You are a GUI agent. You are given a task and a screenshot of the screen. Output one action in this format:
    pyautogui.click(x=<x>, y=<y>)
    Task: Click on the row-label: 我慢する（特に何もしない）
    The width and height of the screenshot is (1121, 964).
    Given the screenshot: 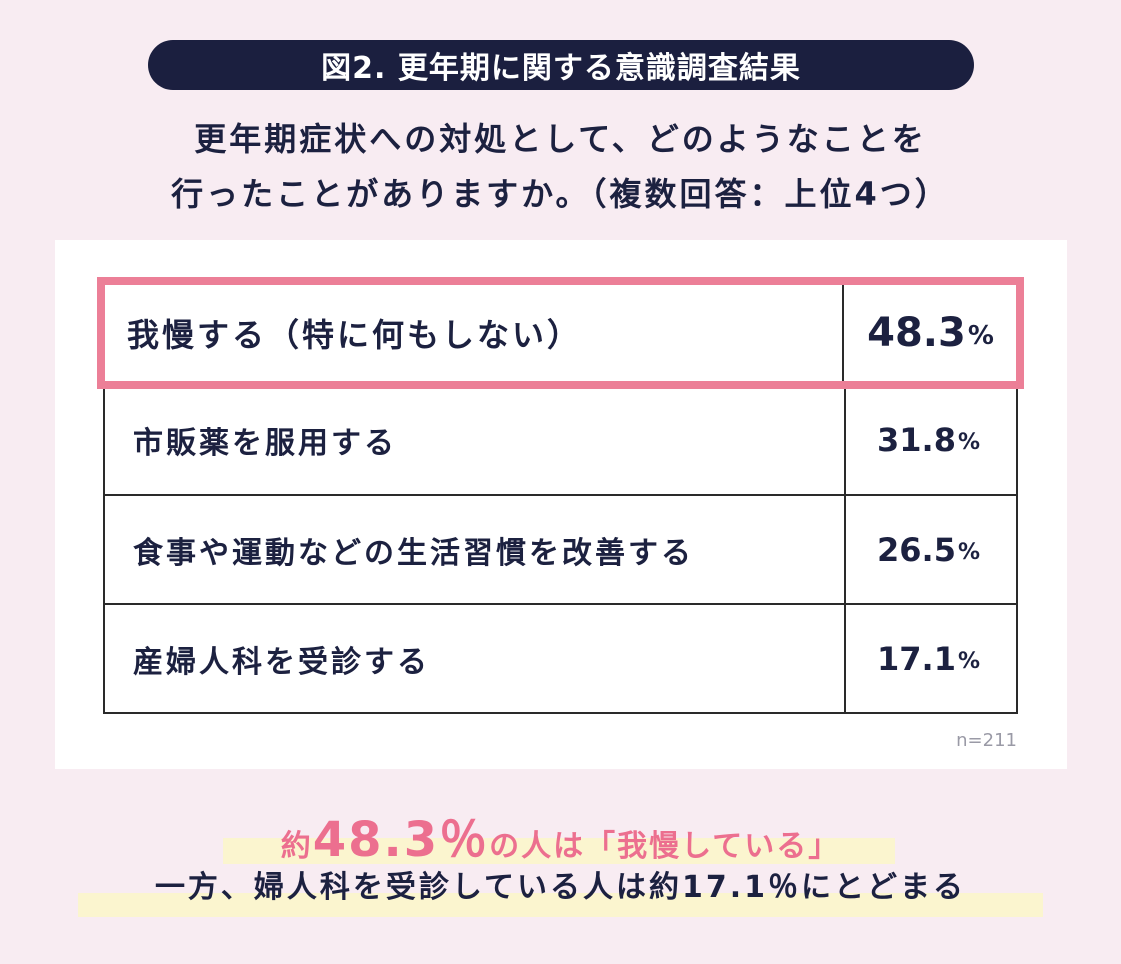 What is the action you would take?
    pyautogui.click(x=355, y=335)
    